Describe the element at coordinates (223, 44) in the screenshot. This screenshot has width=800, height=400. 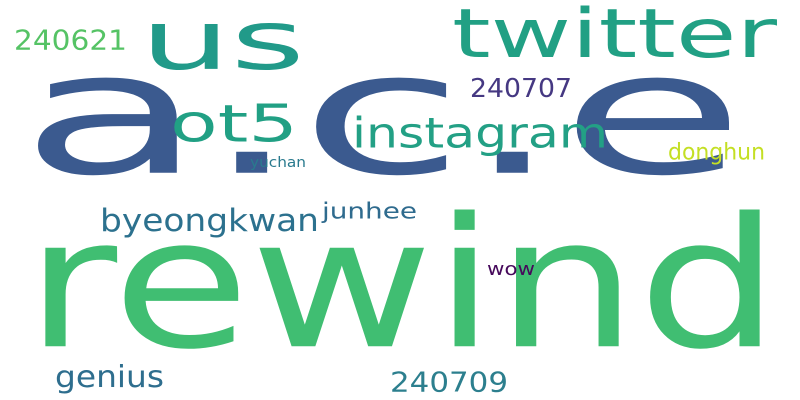
I see `word-us: us` at that location.